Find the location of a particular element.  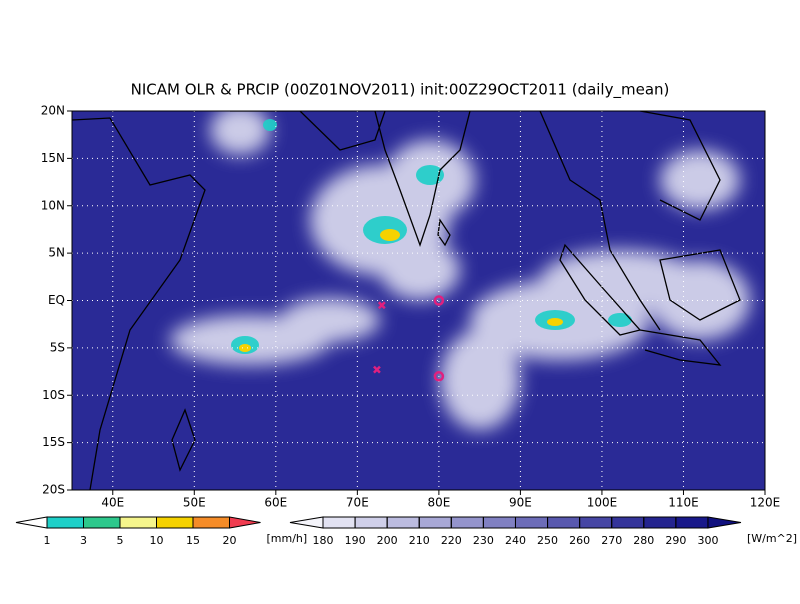

y-tick-label: 15S is located at coordinates (53, 442).